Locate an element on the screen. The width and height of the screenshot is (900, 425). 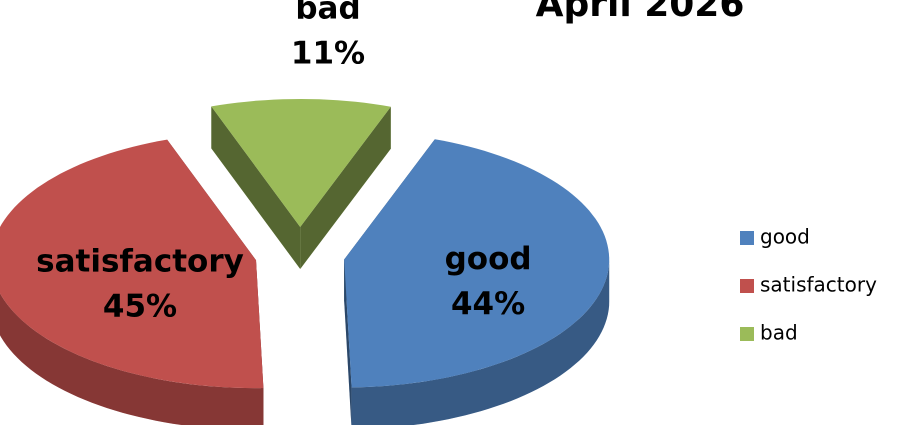
data-label-category: satisfactory is located at coordinates (140, 262).